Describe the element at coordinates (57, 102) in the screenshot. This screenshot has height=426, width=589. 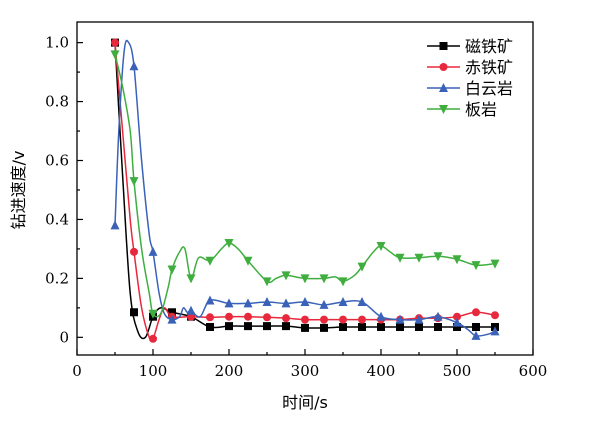
I see `y-tick-label: 0.8` at that location.